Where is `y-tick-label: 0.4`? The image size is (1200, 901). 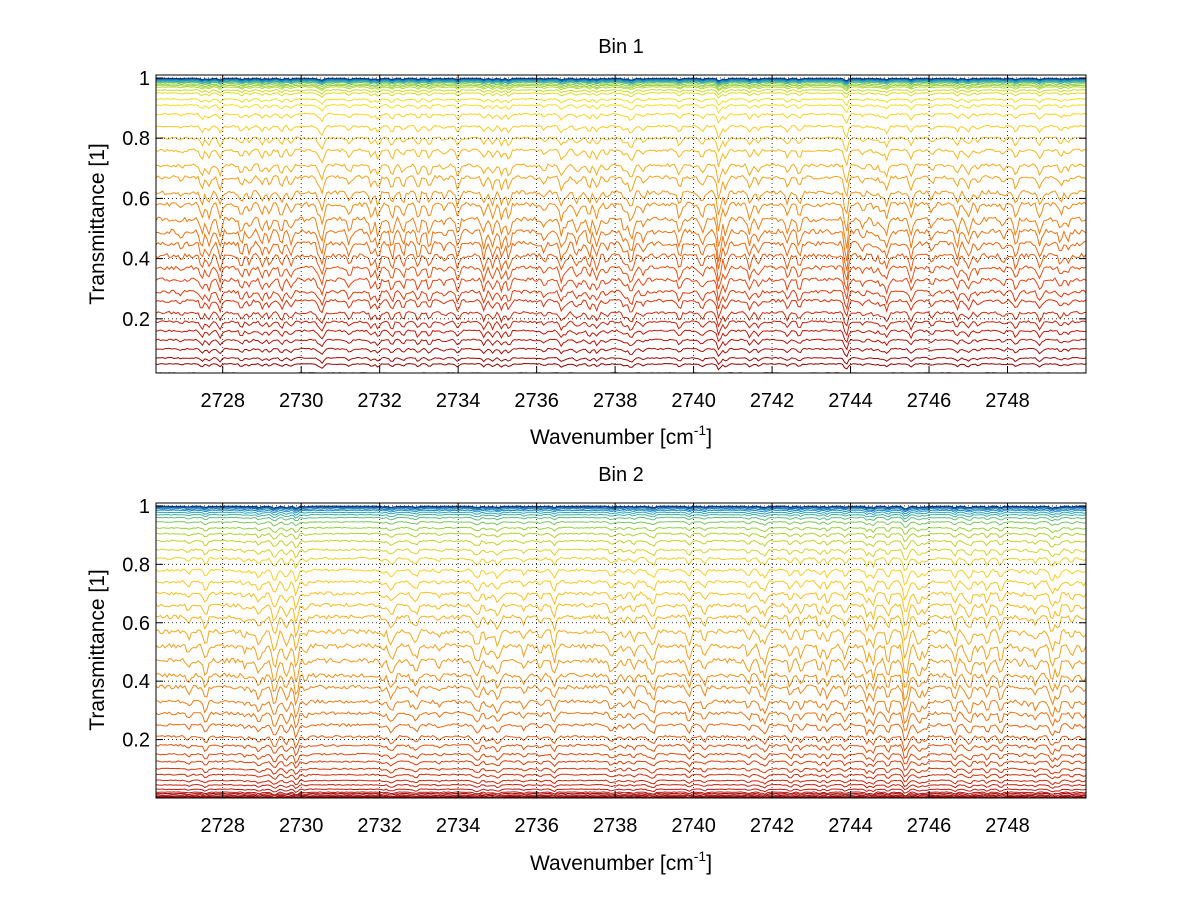
y-tick-label: 0.4 is located at coordinates (136, 682).